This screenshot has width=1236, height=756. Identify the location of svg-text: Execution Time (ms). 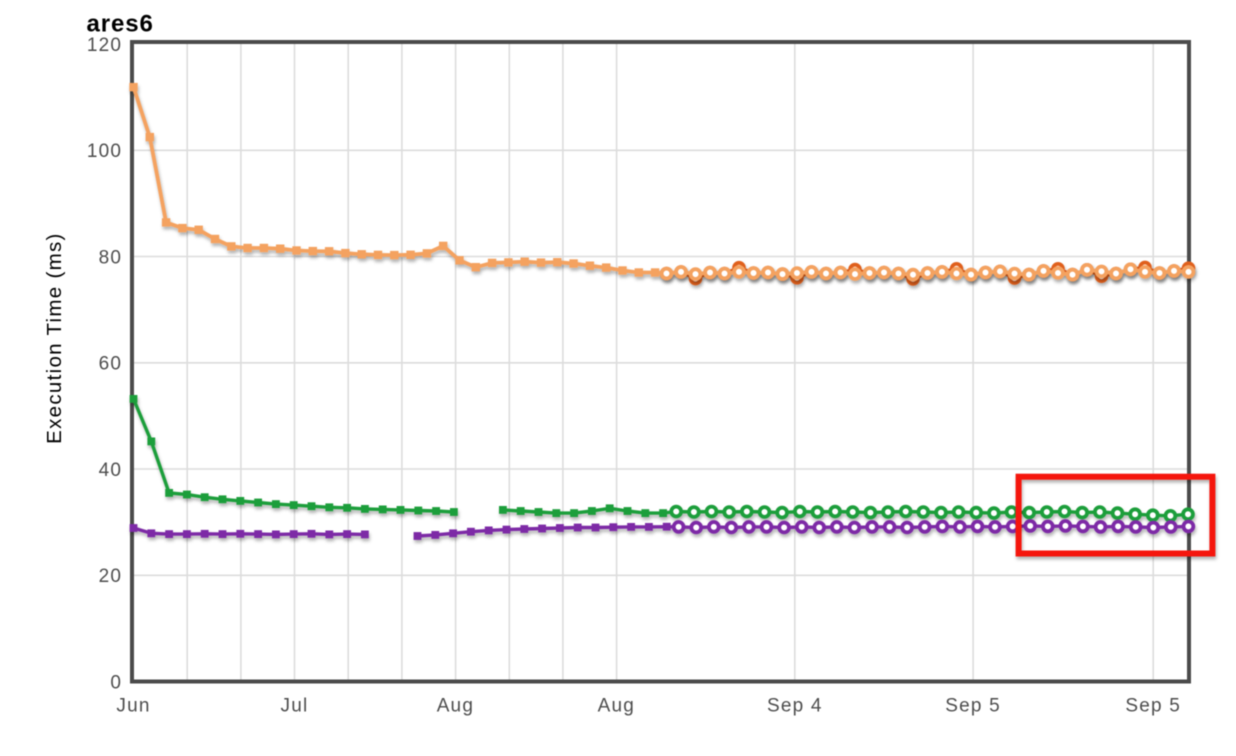
(54, 338).